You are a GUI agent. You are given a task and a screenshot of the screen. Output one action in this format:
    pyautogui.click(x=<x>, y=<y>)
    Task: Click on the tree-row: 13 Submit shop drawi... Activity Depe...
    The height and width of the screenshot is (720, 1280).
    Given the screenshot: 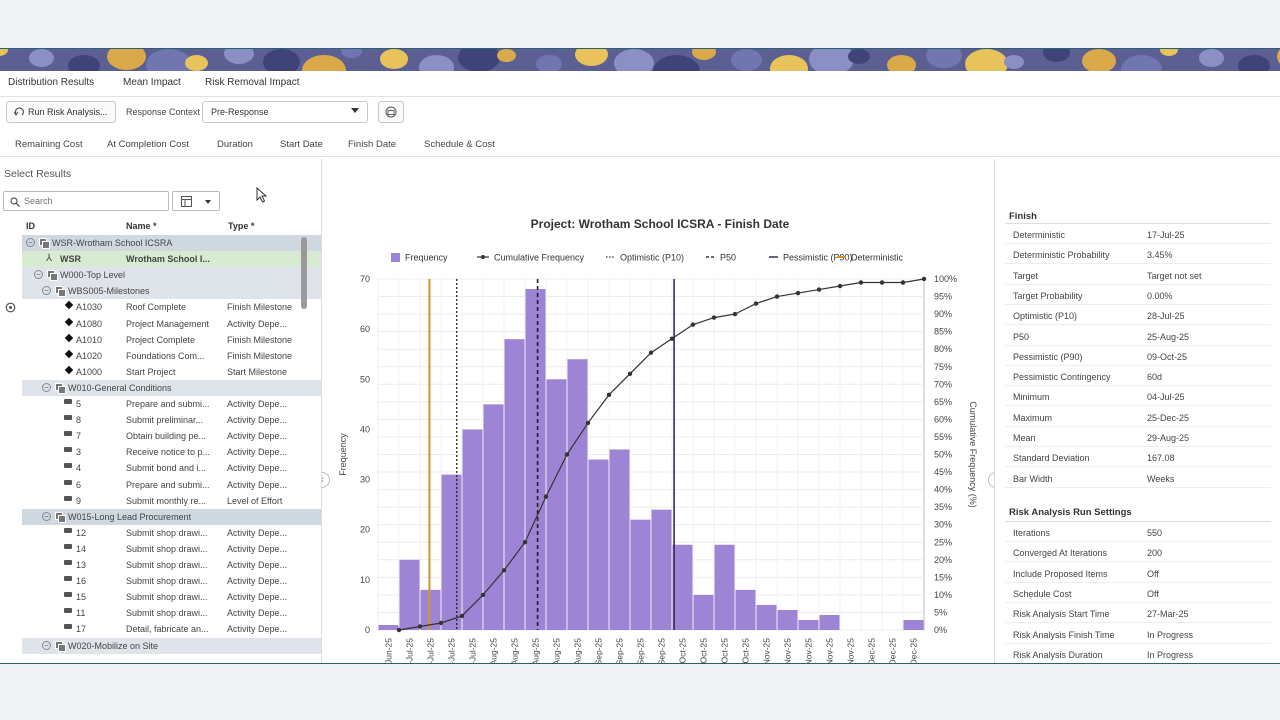 What is the action you would take?
    pyautogui.click(x=171, y=565)
    